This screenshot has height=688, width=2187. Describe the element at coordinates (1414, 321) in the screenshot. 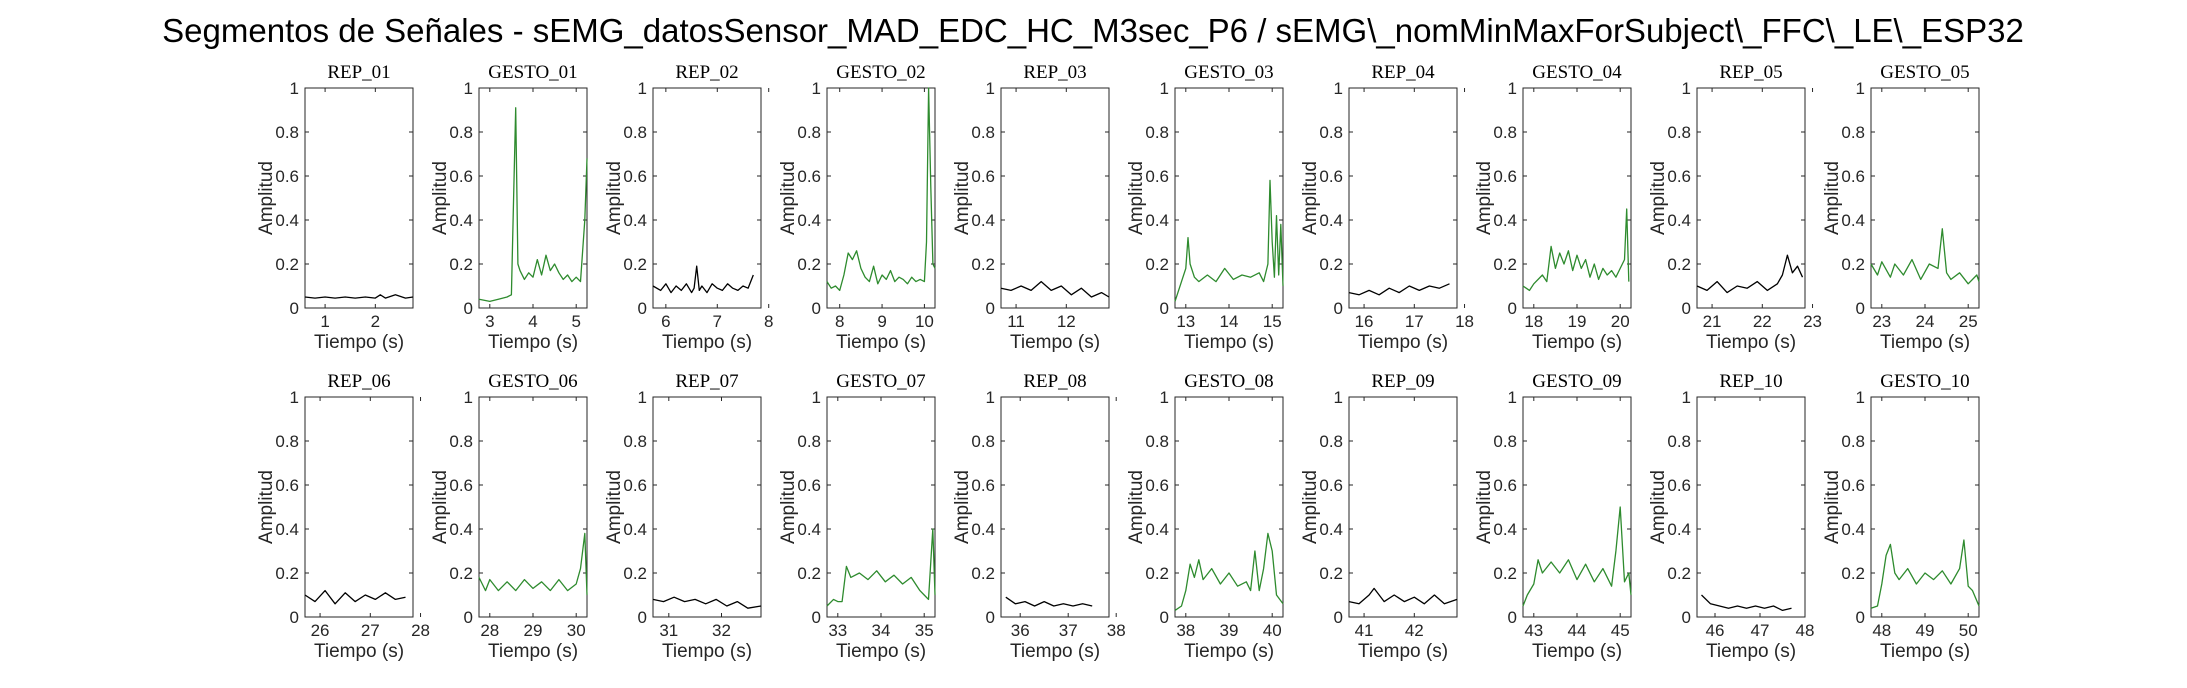

I see `x-tick-label: 17` at that location.